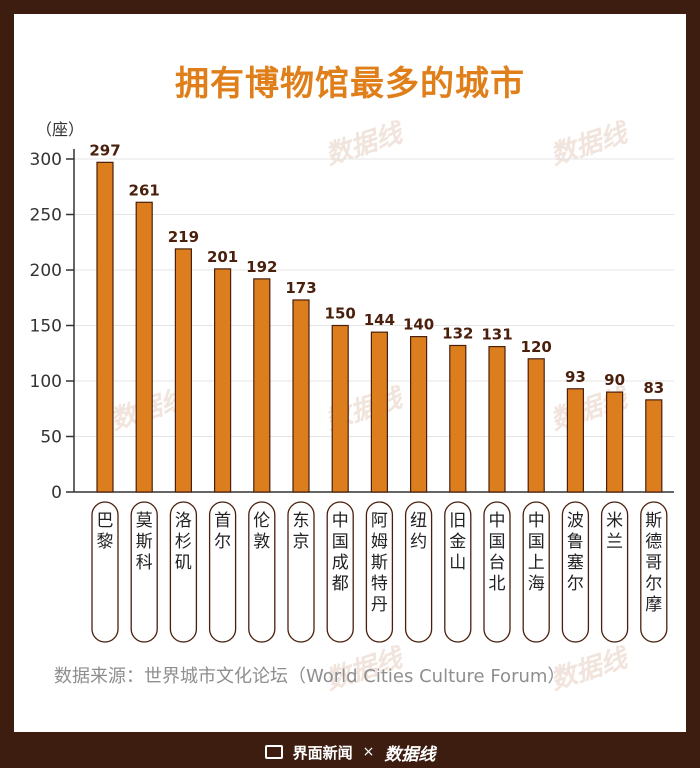  I want to click on brand-datawire: 数据线, so click(410, 754).